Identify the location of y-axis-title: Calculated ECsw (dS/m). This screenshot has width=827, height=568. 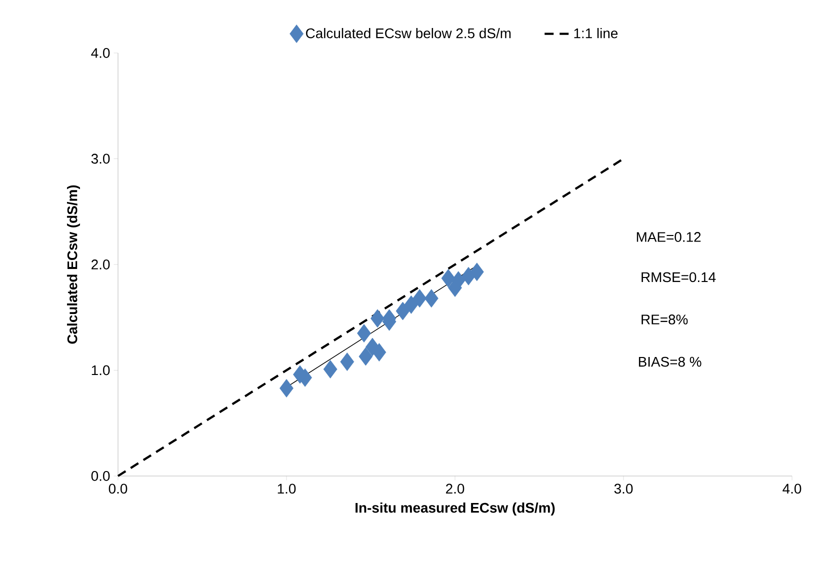
(73, 264).